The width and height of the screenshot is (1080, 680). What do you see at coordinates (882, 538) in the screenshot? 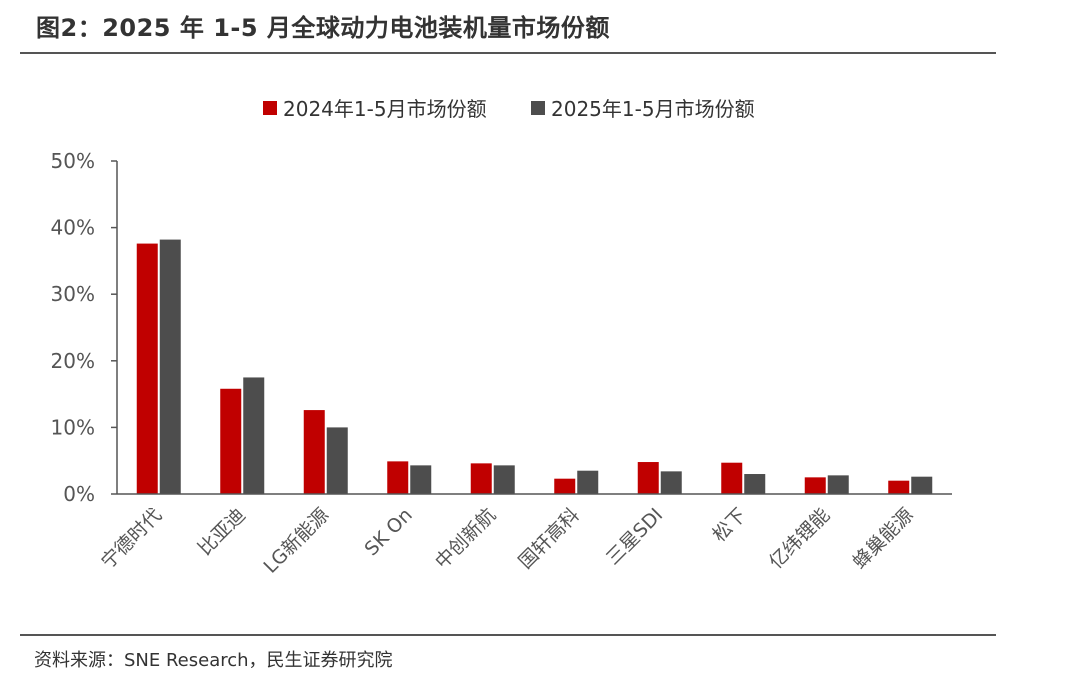
I see `x-tick-label: 蜂巢能源` at bounding box center [882, 538].